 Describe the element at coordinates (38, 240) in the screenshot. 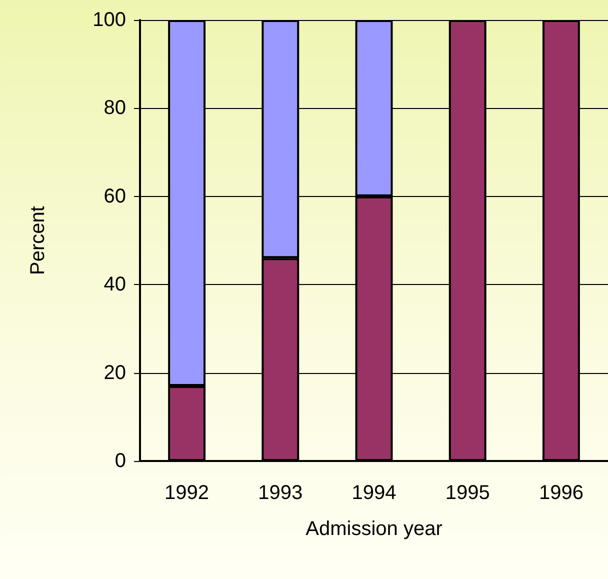

I see `y-axis-title: Percent` at that location.